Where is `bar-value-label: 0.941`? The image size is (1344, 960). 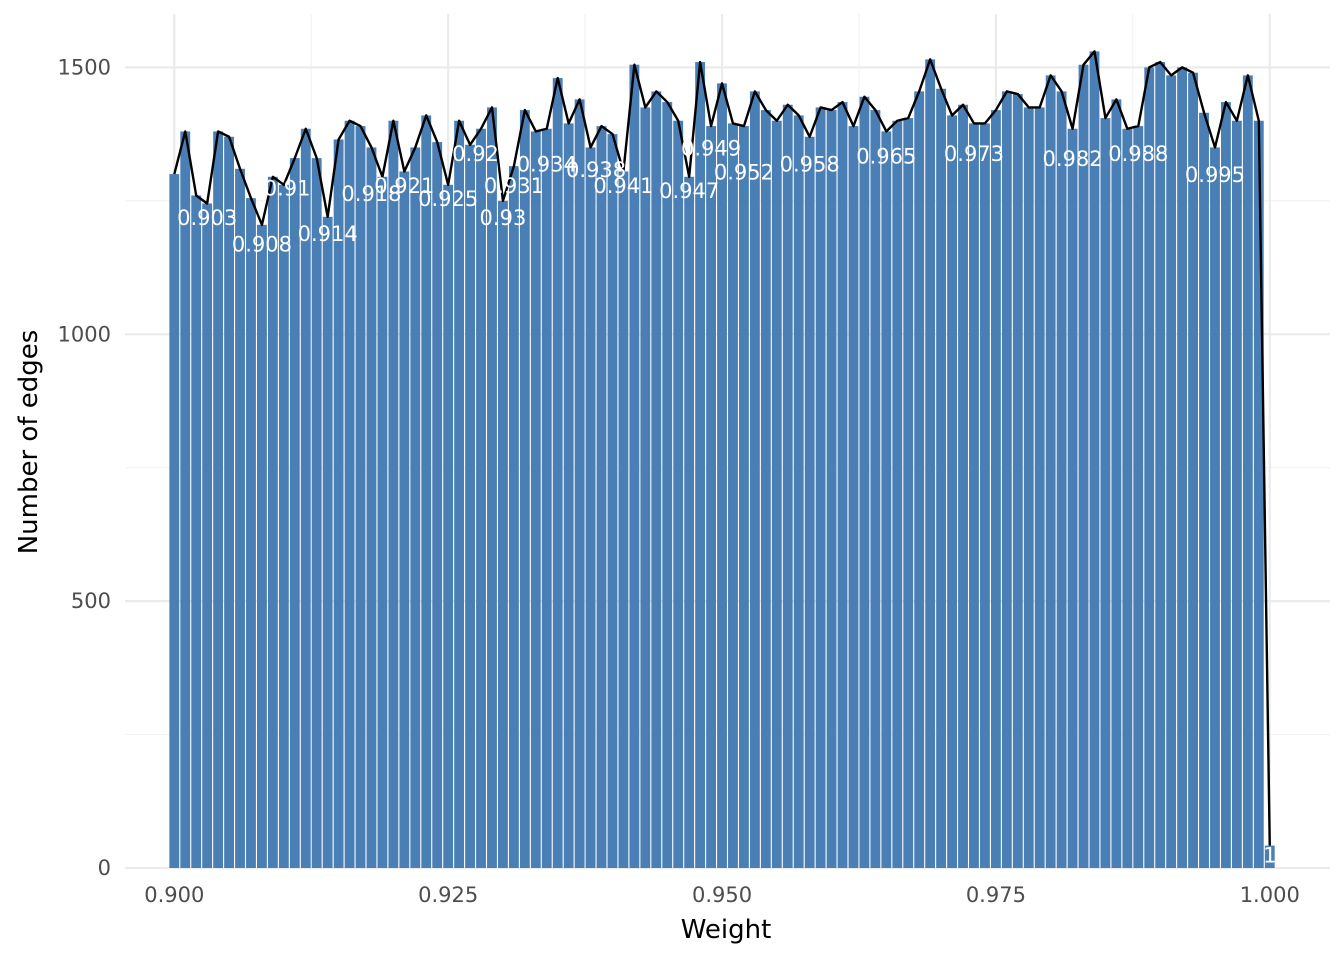
bar-value-label: 0.941 is located at coordinates (623, 186).